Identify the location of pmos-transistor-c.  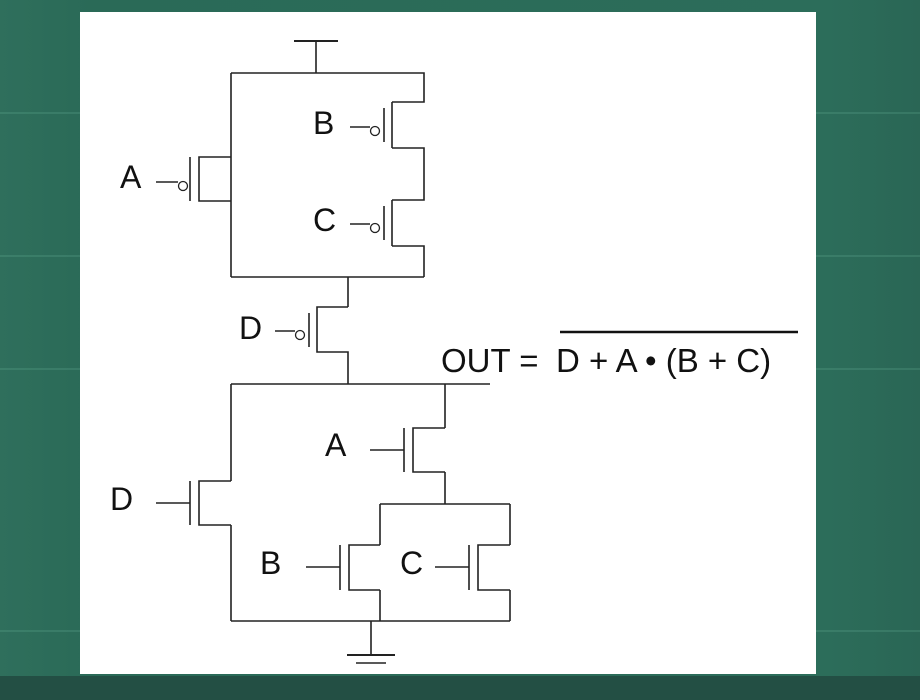
(371, 223).